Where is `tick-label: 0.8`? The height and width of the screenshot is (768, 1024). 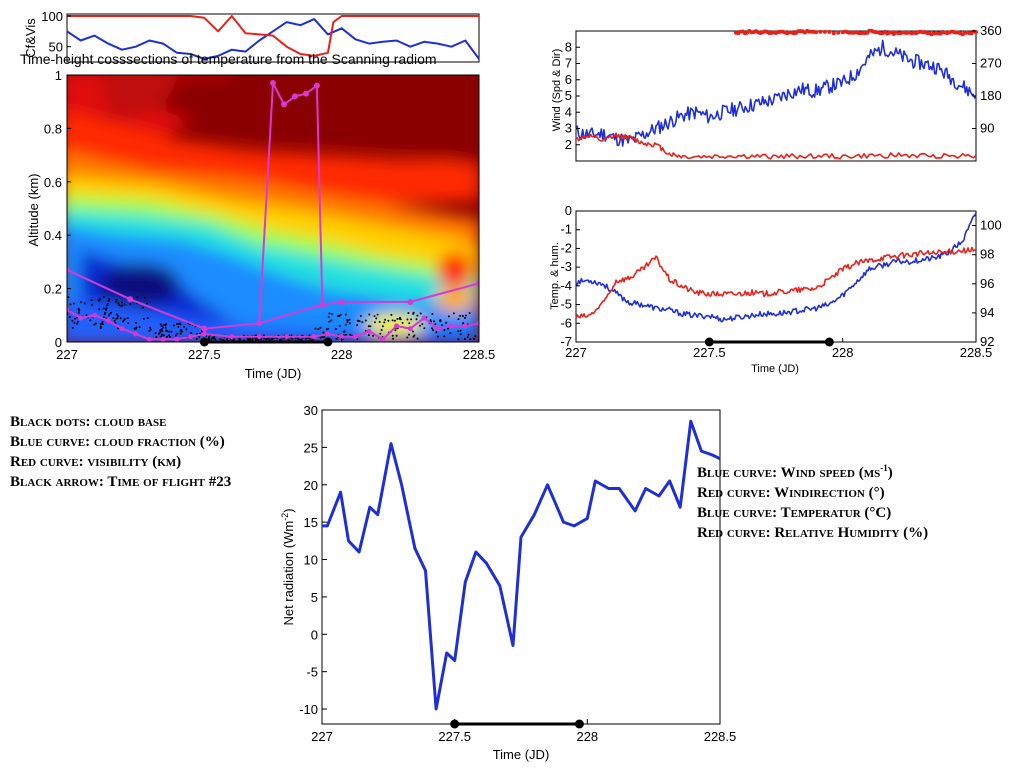 tick-label: 0.8 is located at coordinates (53, 128).